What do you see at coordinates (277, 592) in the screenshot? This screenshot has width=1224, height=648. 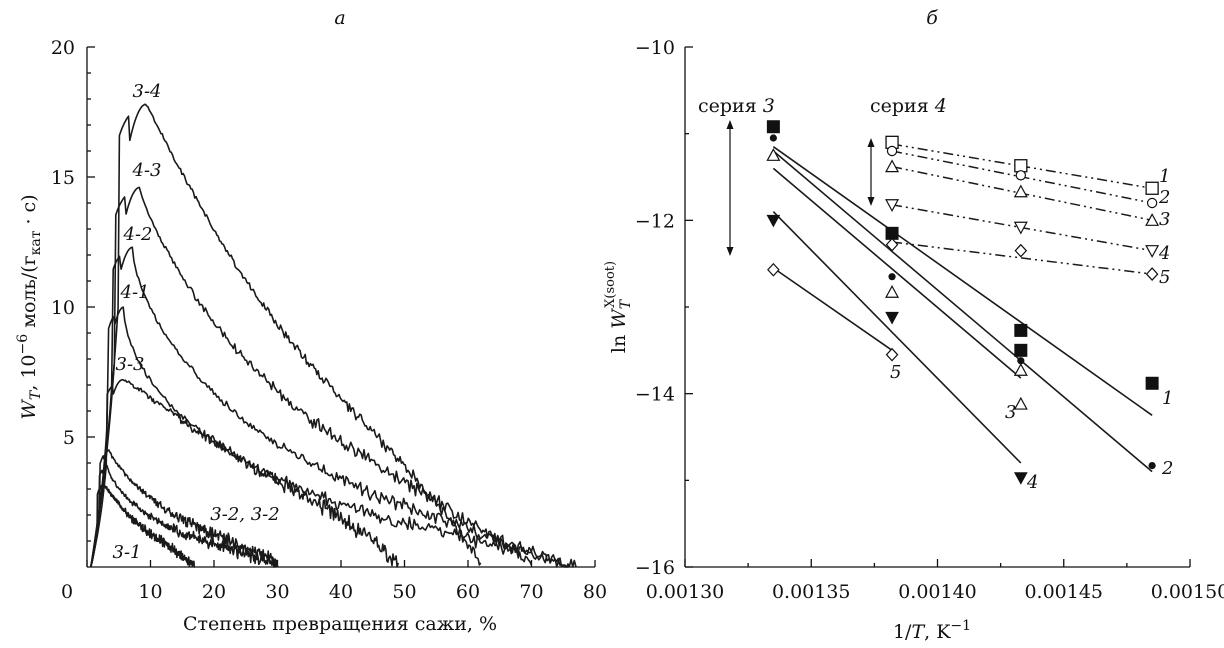 I see `panel-a-x-tick-label: 30` at bounding box center [277, 592].